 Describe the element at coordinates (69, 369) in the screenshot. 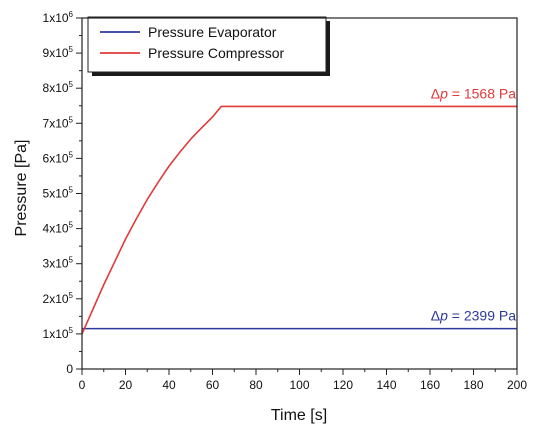

I see `y-tick-label: 0` at that location.